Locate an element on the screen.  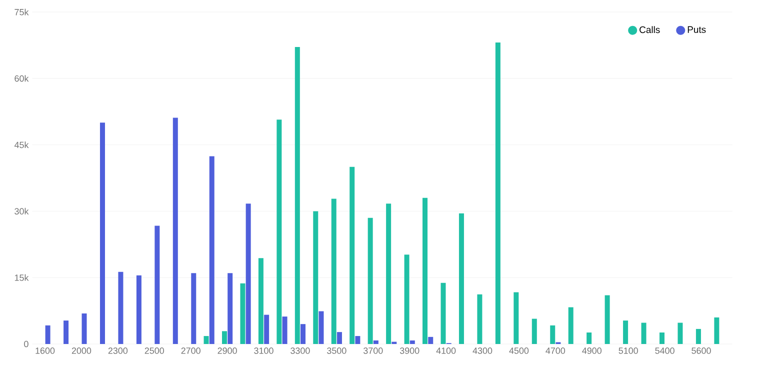
legend-label: Calls is located at coordinates (650, 30).